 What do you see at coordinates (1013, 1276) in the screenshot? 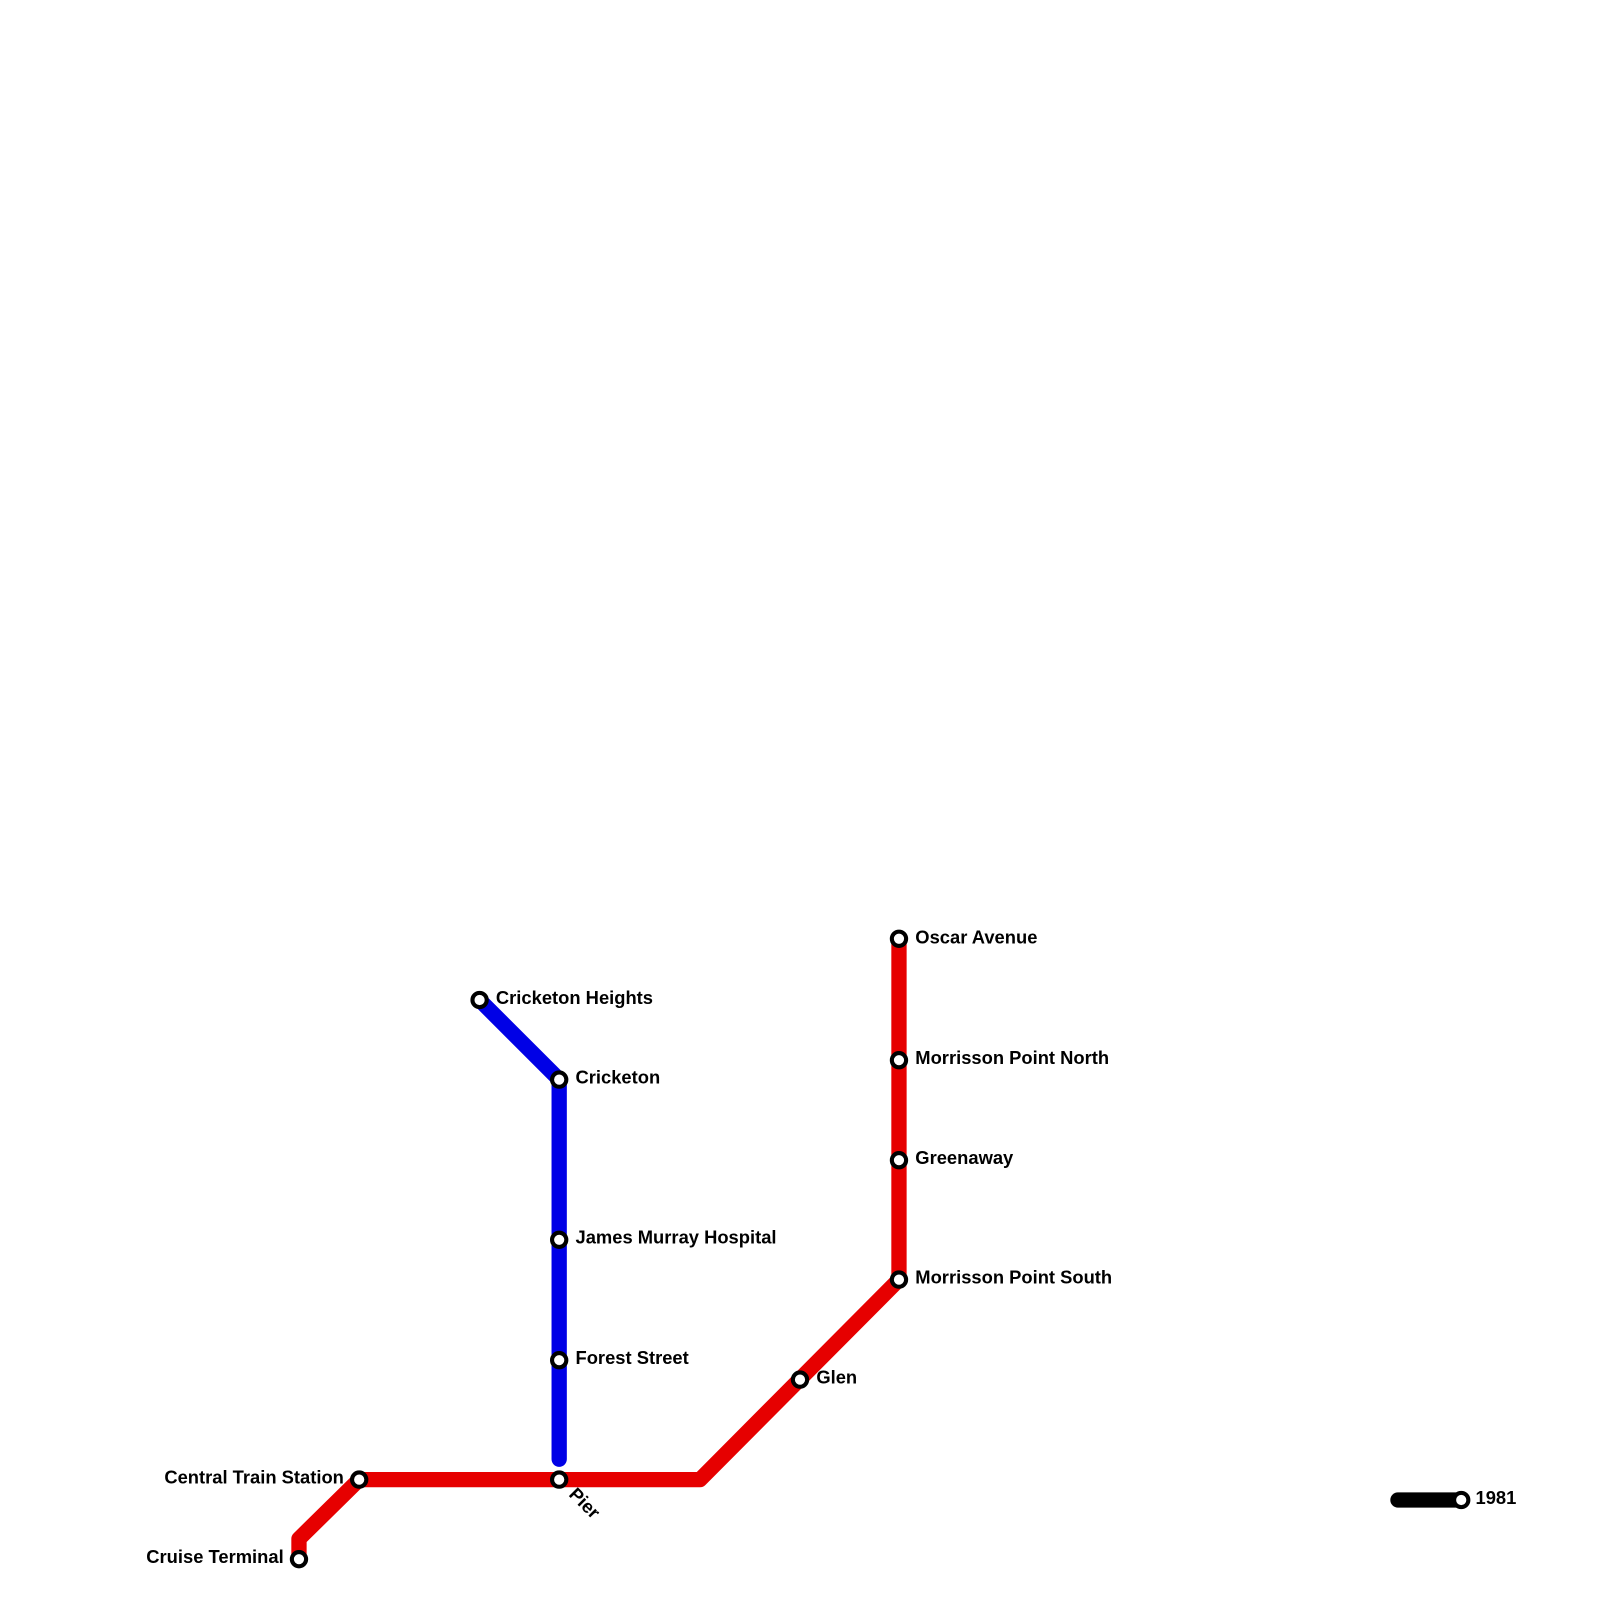
I see `station-label: Morrisson Point South` at bounding box center [1013, 1276].